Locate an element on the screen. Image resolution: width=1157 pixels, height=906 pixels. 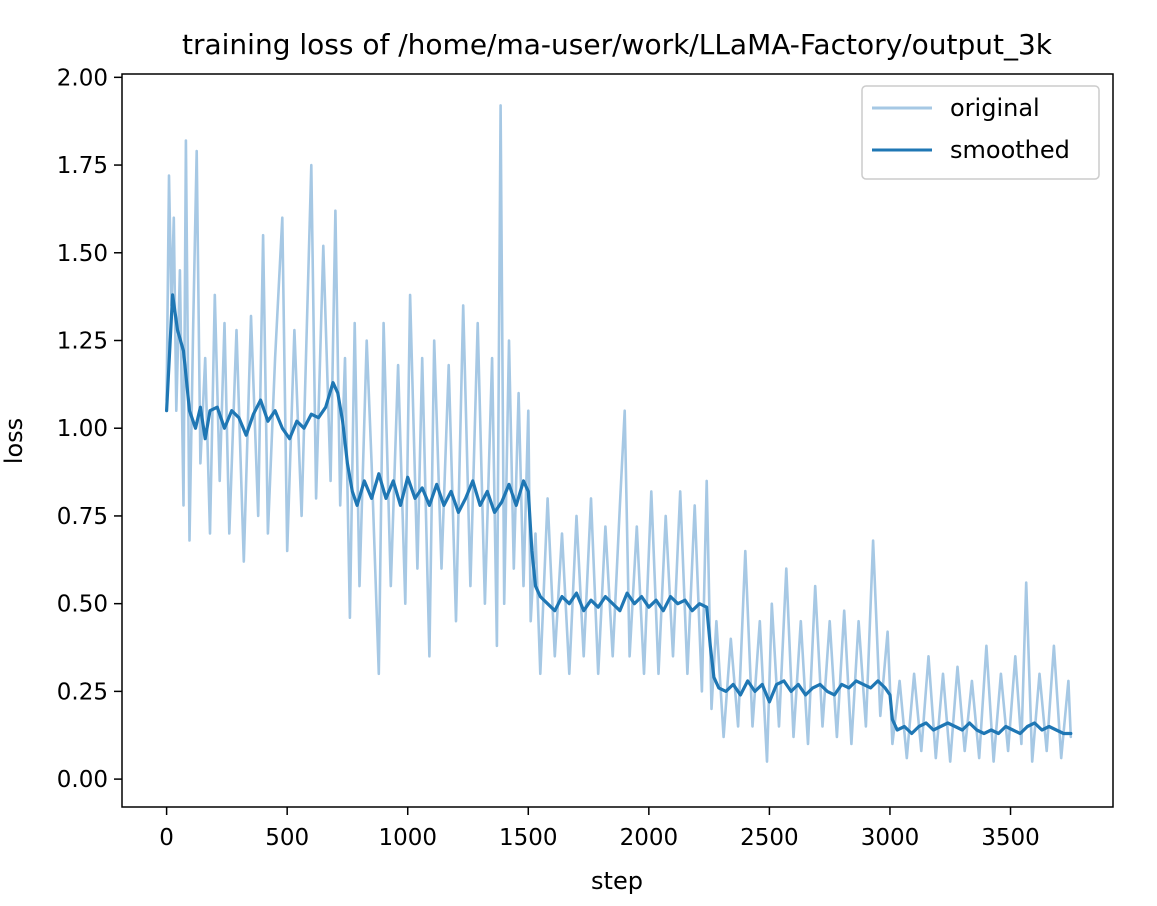
y-tick-label: 1.50 is located at coordinates (82, 254).